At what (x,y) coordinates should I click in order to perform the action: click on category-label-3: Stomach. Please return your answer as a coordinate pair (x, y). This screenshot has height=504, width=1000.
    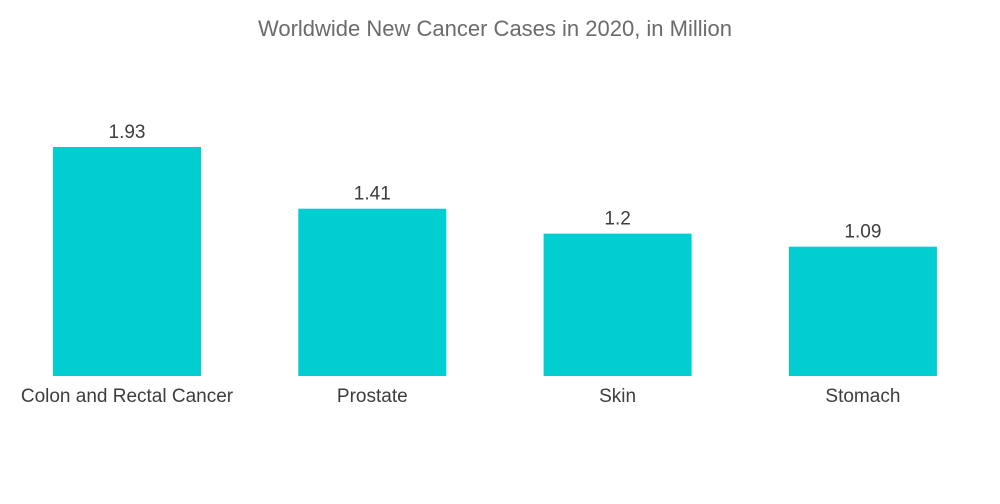
    Looking at the image, I should click on (862, 396).